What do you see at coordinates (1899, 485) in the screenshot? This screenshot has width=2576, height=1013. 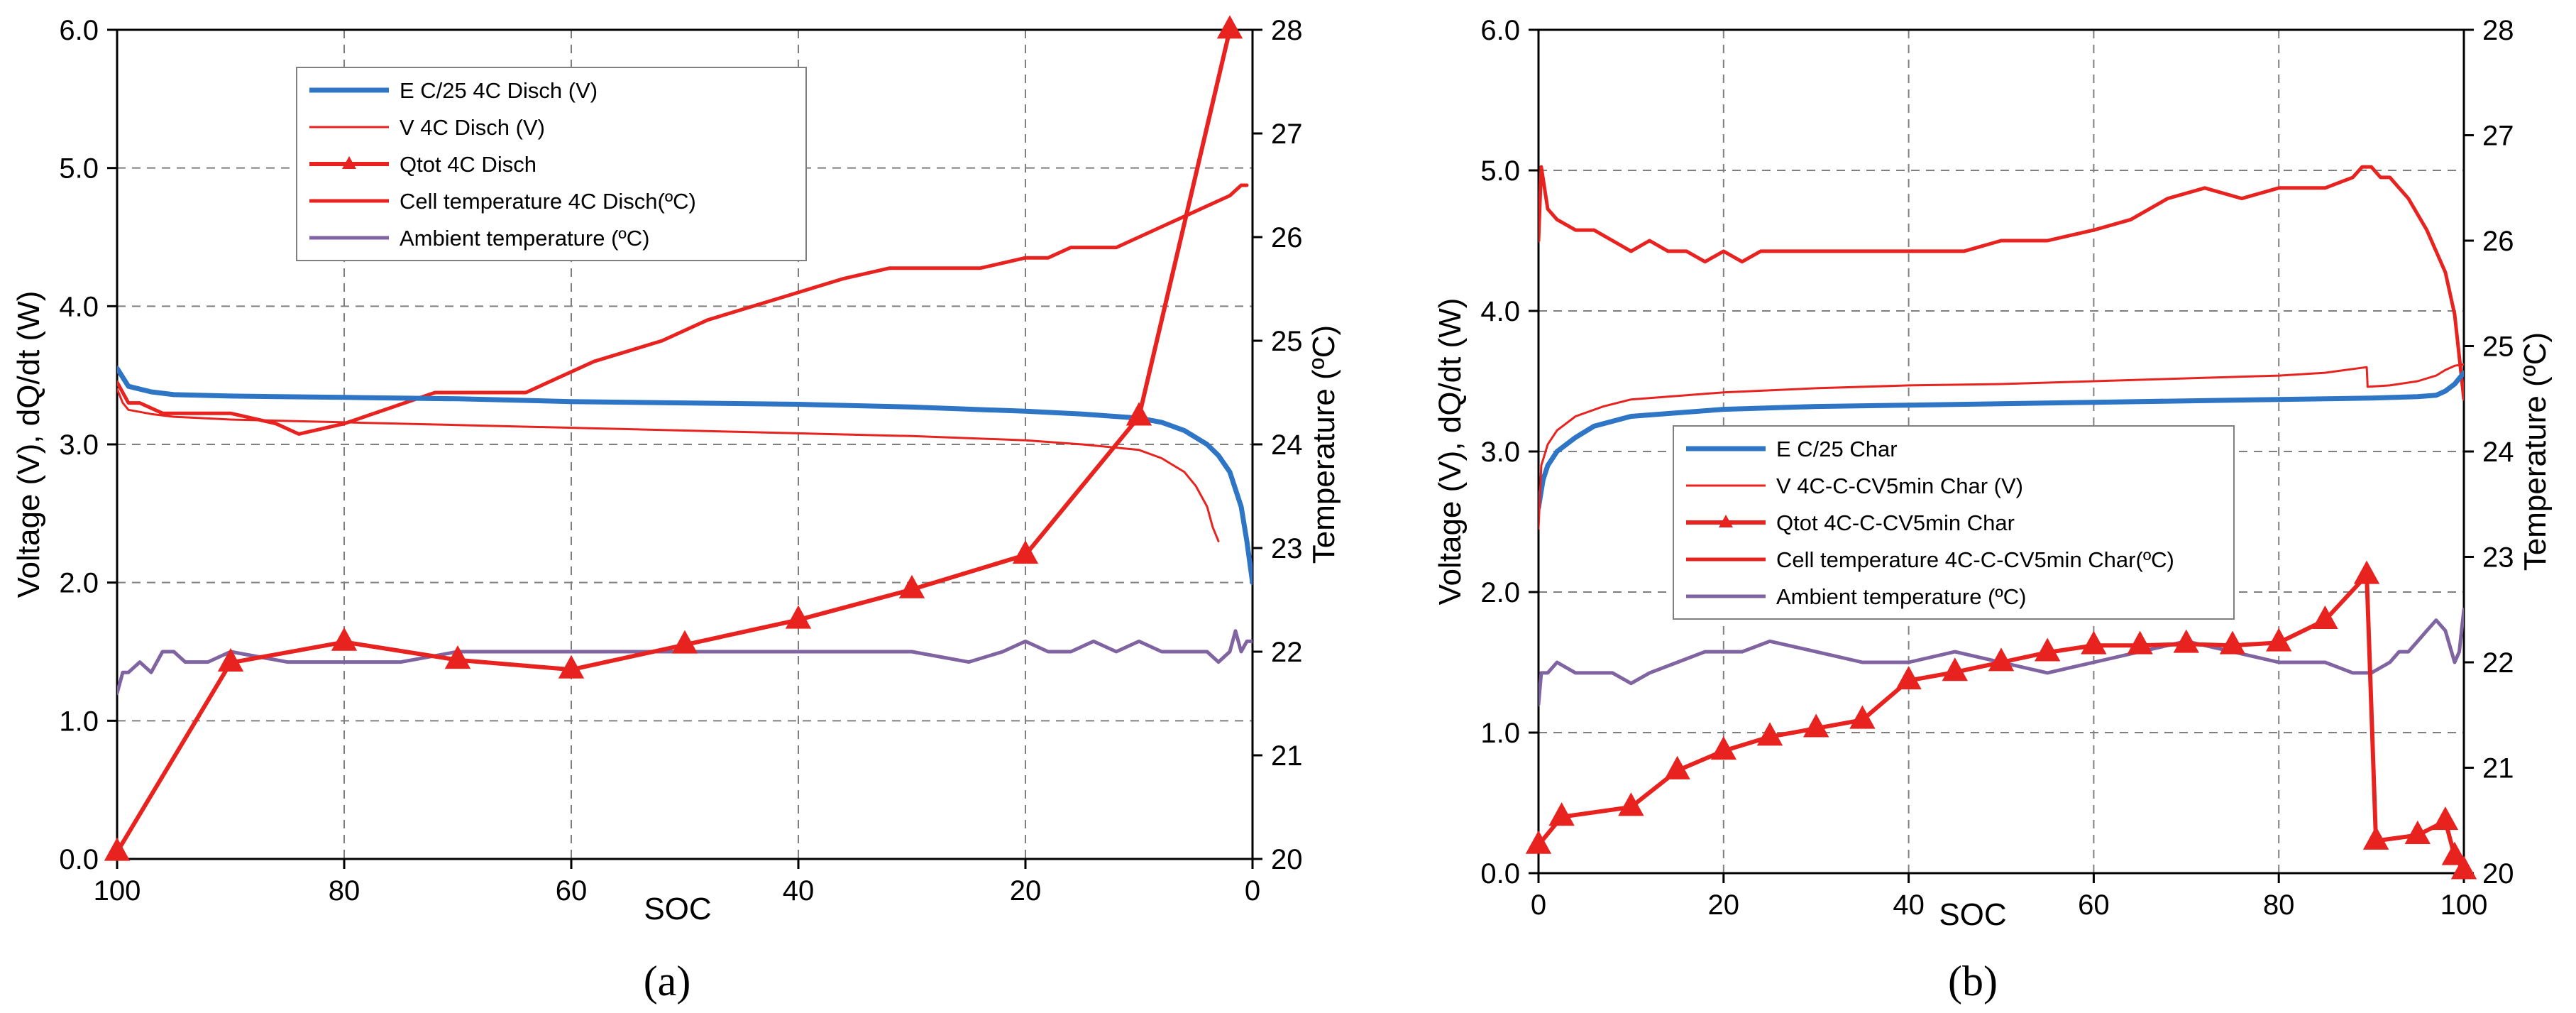 I see `legend-entry: V 4C-C-CV5min Char (V)` at bounding box center [1899, 485].